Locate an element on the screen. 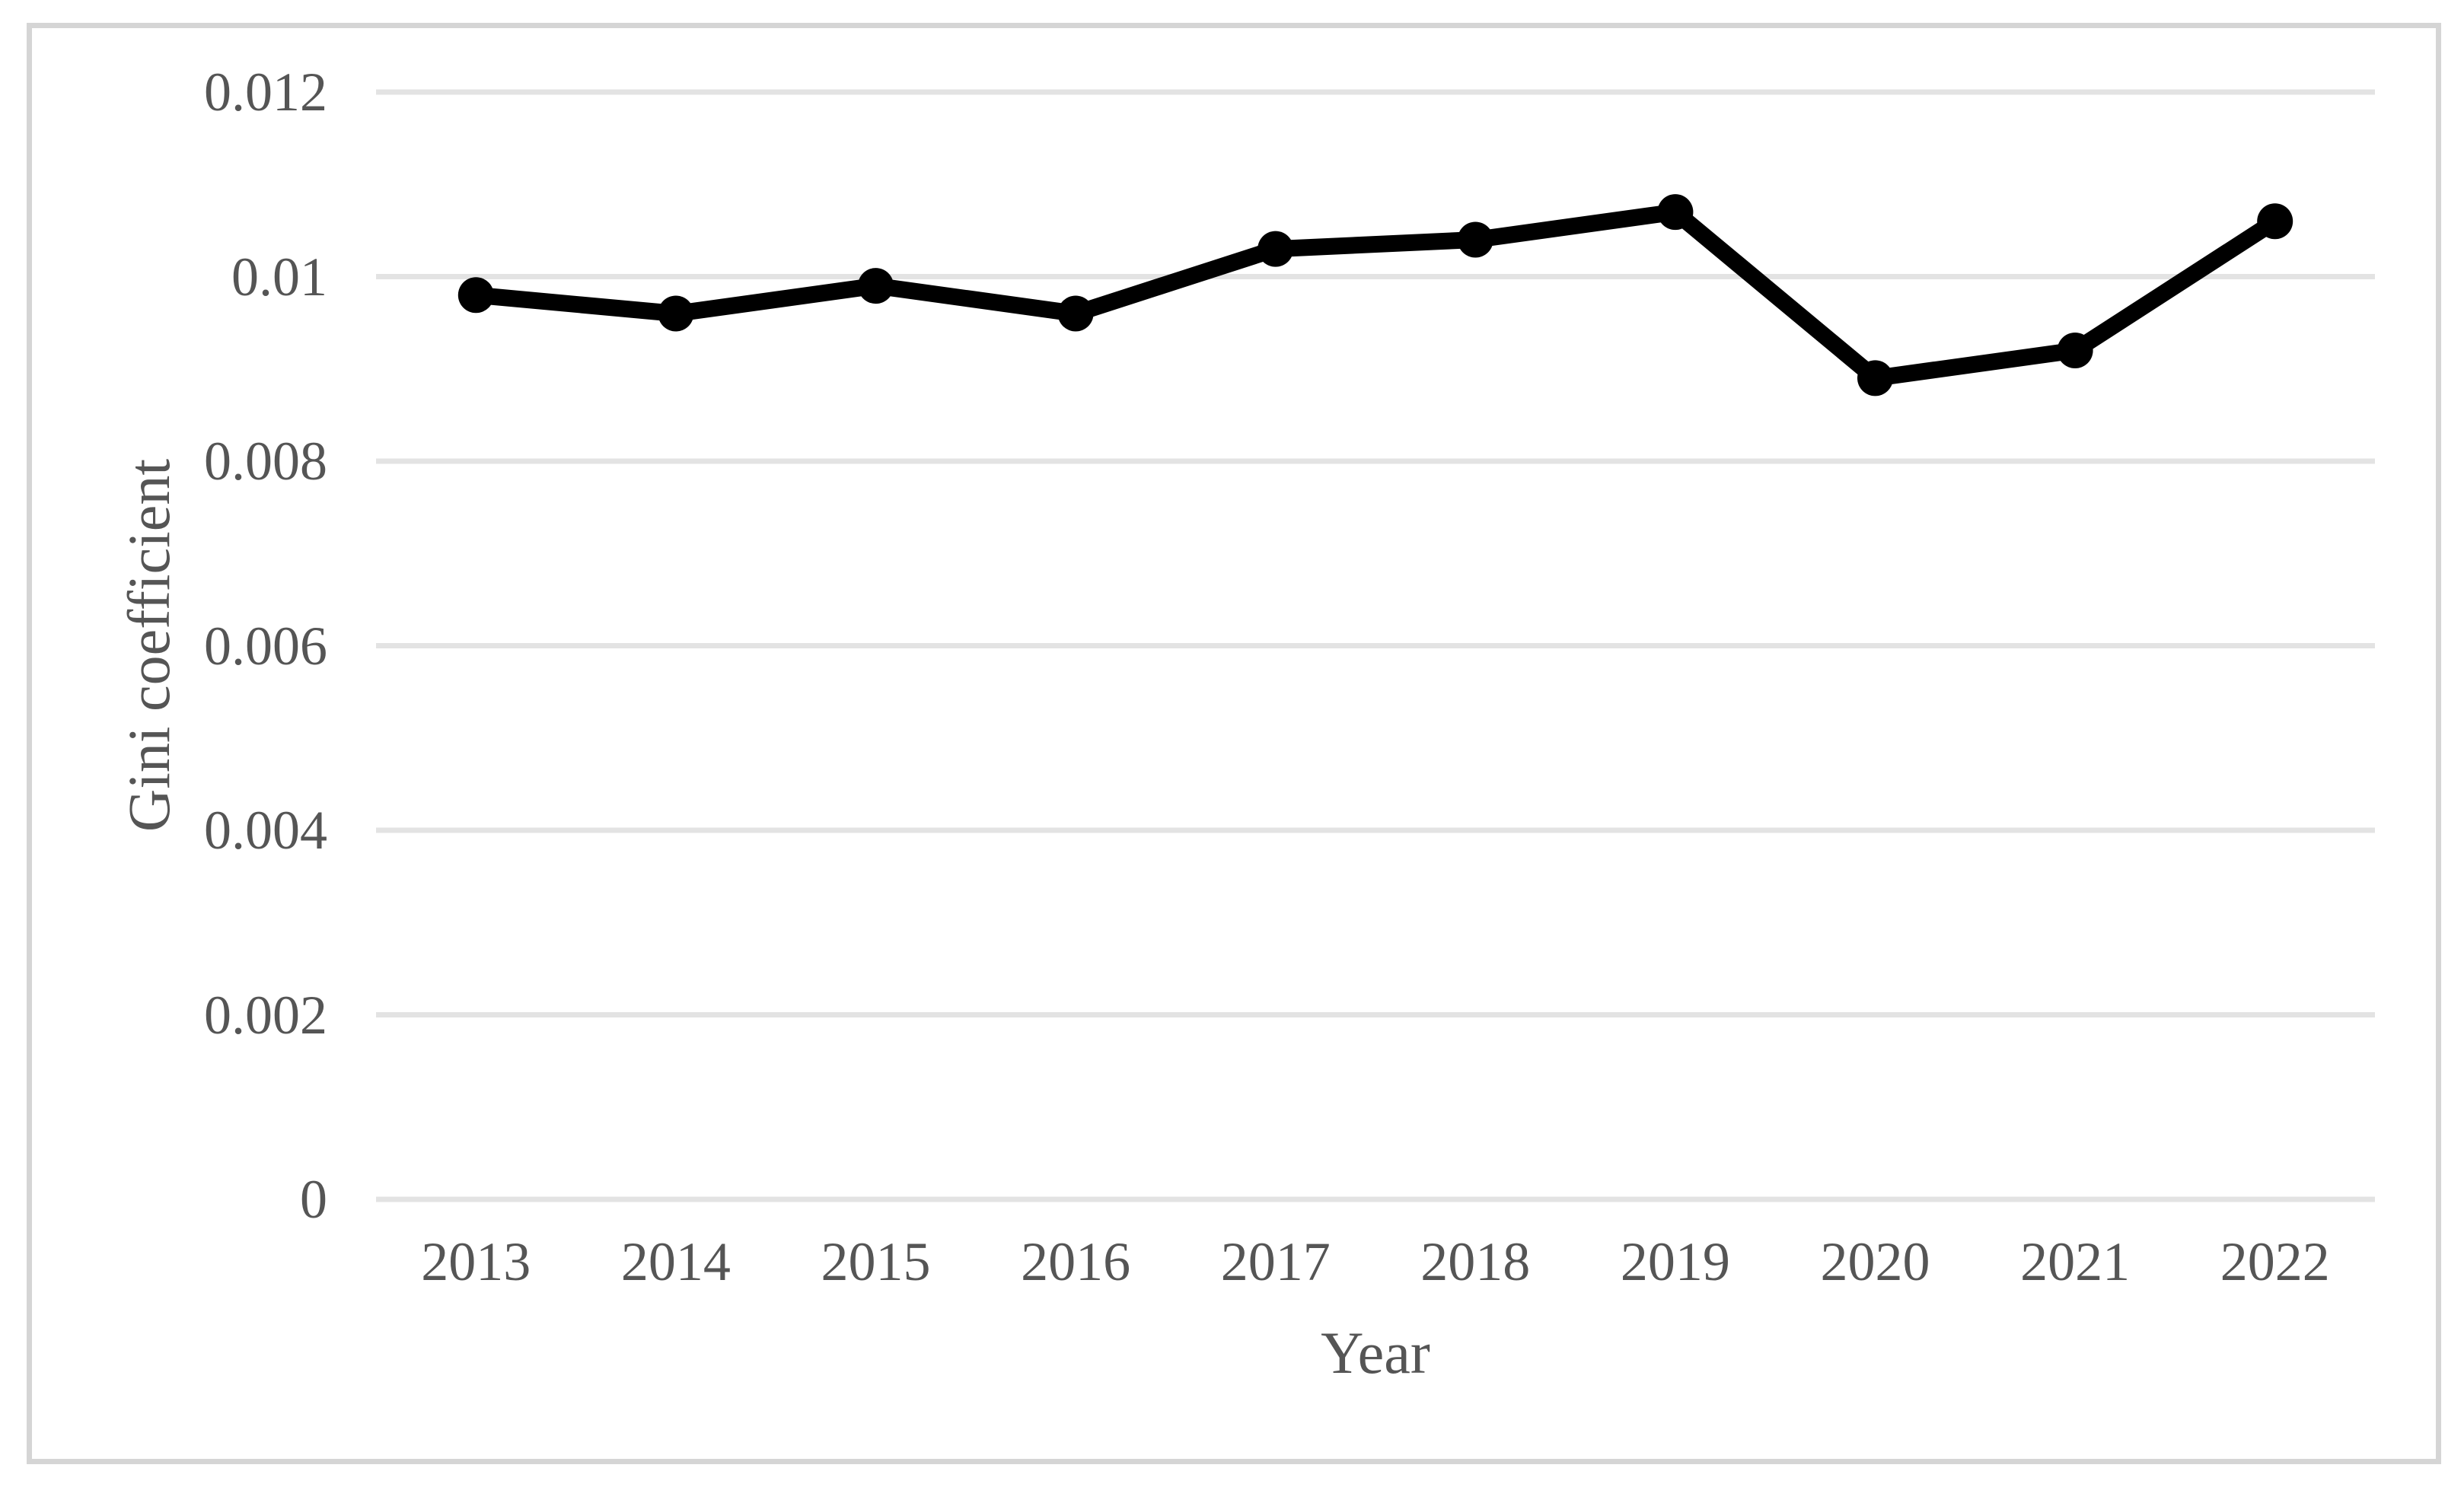  series-markers is located at coordinates (1375, 295).